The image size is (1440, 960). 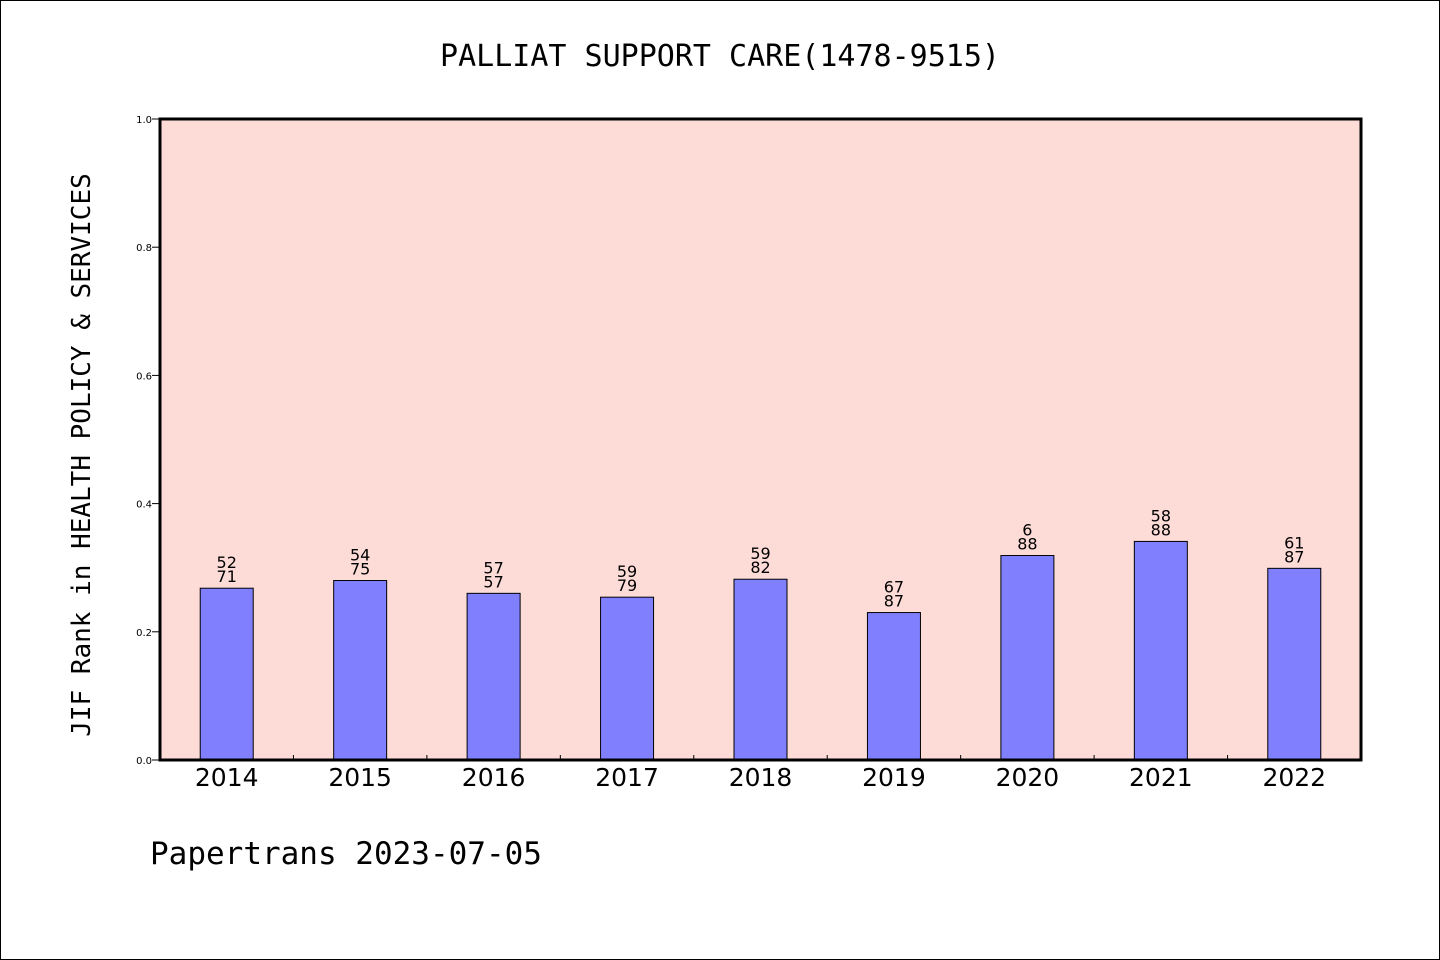 What do you see at coordinates (894, 777) in the screenshot?
I see `x-tick-label: 2019` at bounding box center [894, 777].